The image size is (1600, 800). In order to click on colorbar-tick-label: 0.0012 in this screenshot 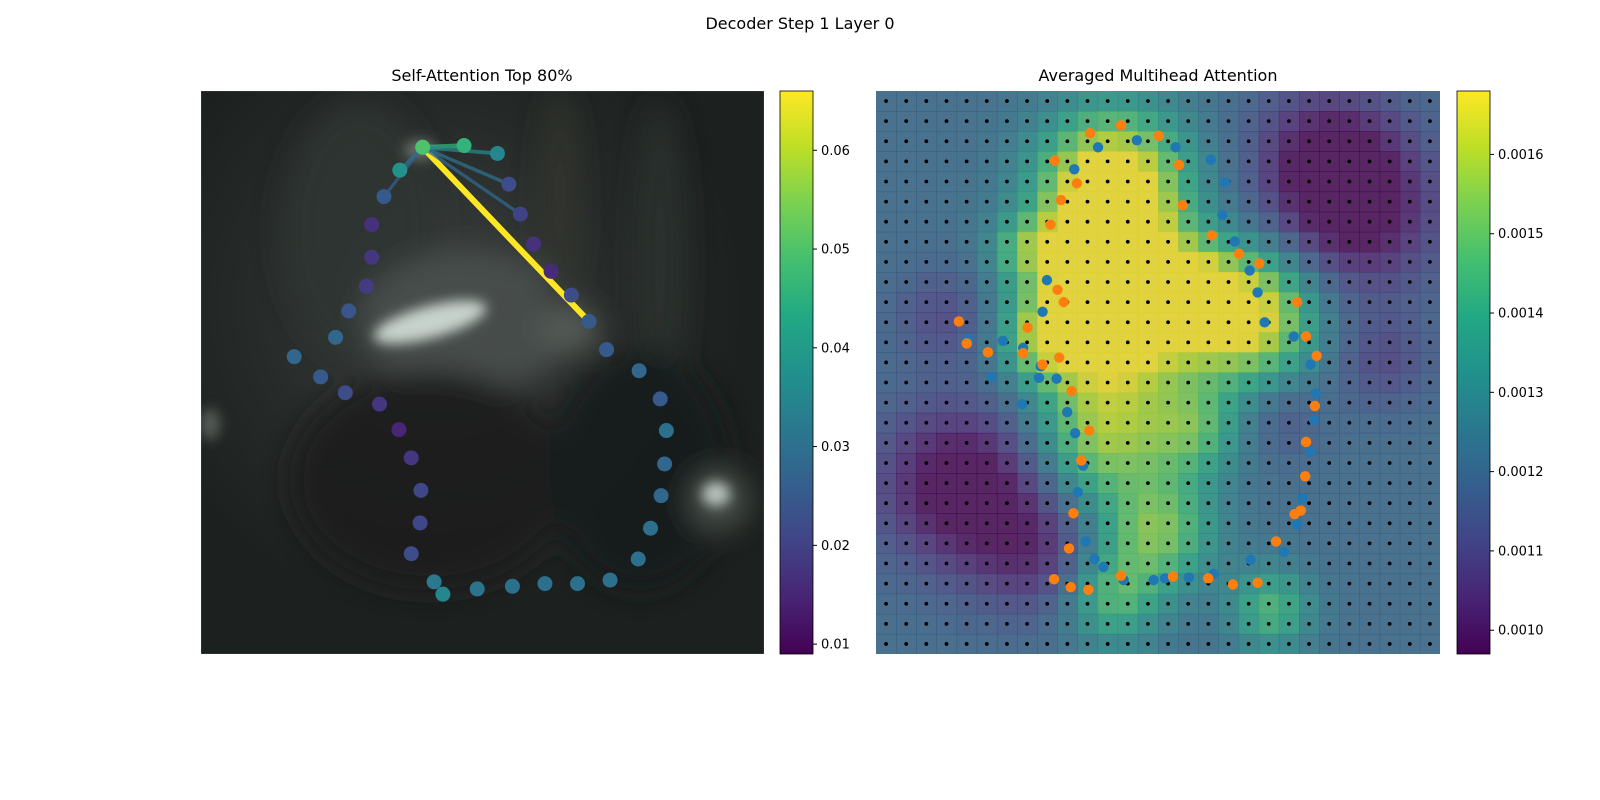, I will do `click(1521, 472)`.